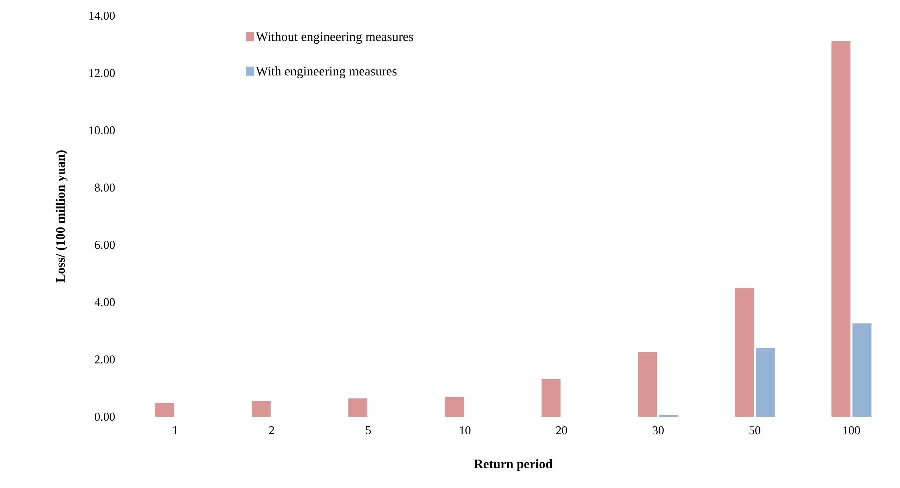 The image size is (900, 488). I want to click on y-tick-label: 8.00, so click(105, 188).